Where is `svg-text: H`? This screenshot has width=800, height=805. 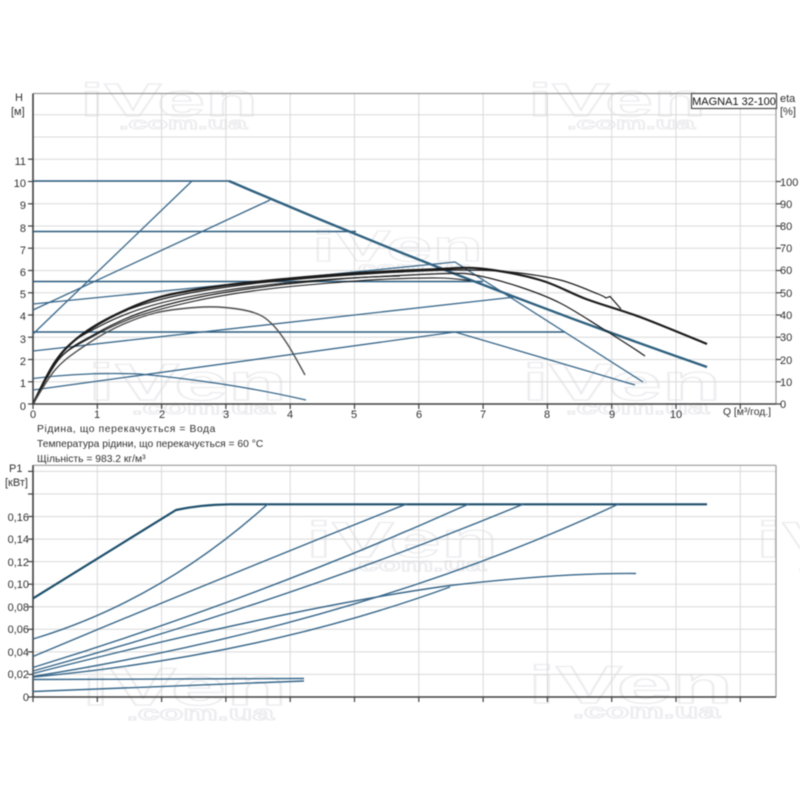
svg-text: H is located at coordinates (19, 98).